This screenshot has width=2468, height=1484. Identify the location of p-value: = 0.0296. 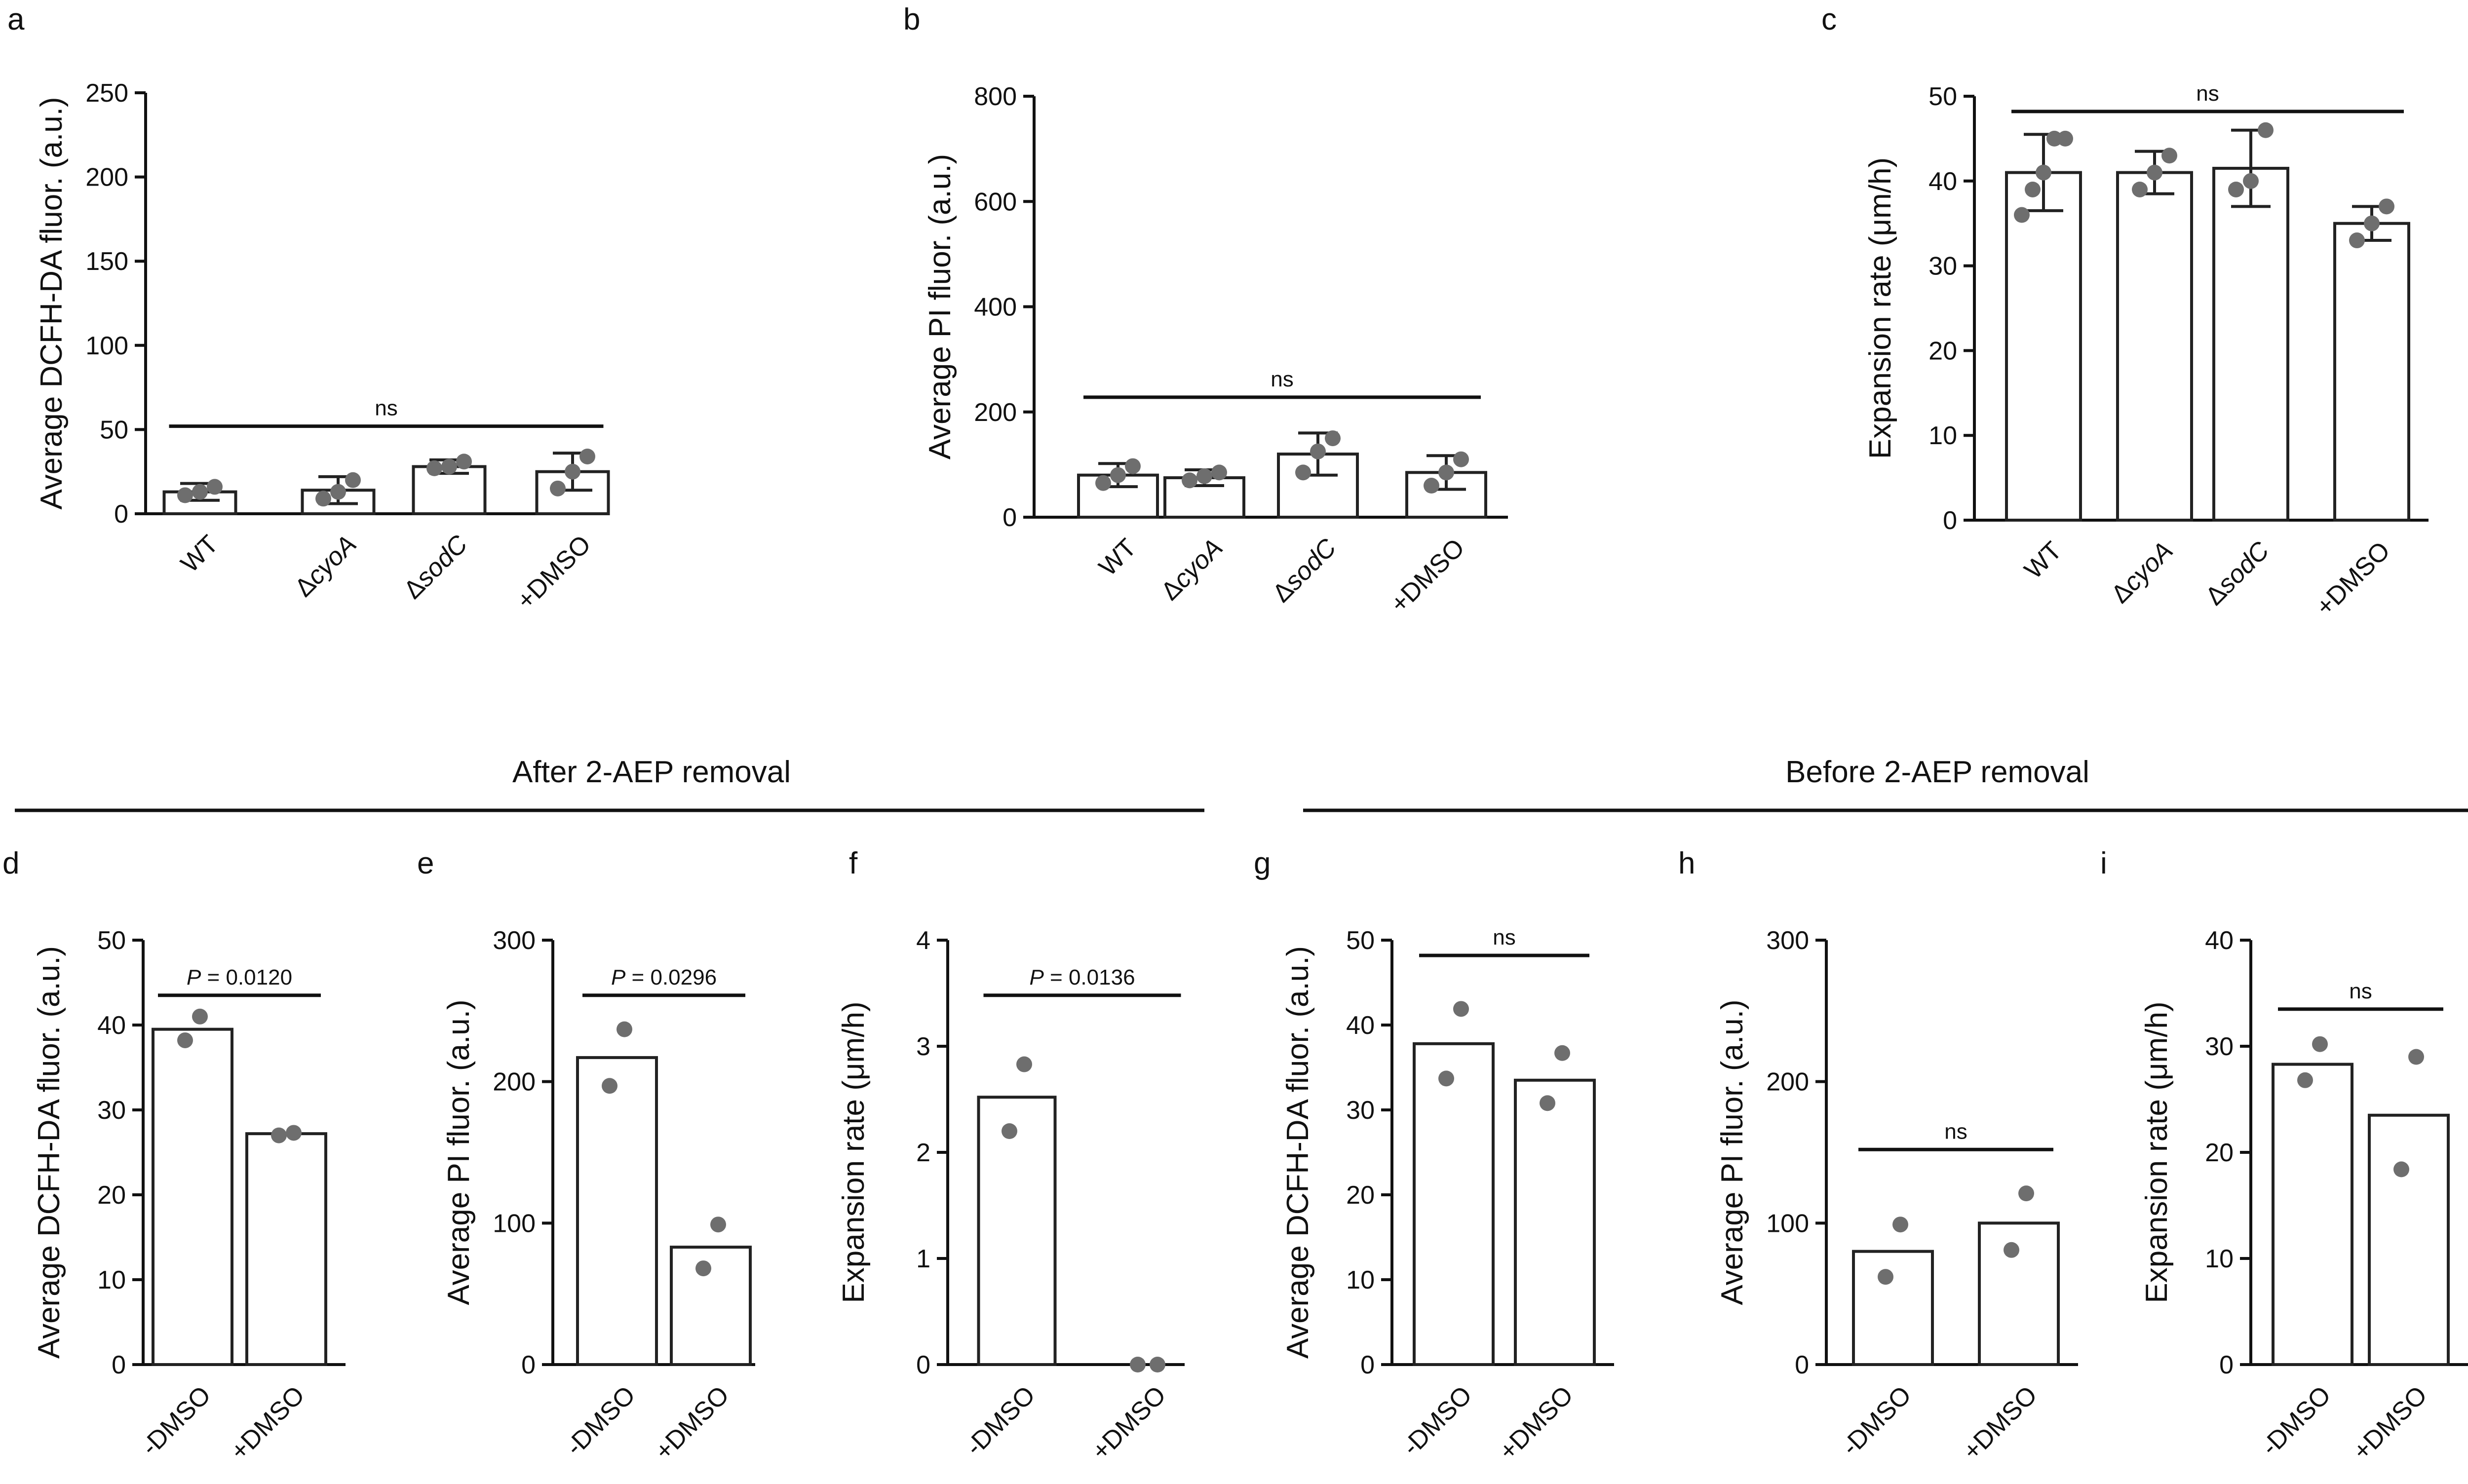
(671, 977).